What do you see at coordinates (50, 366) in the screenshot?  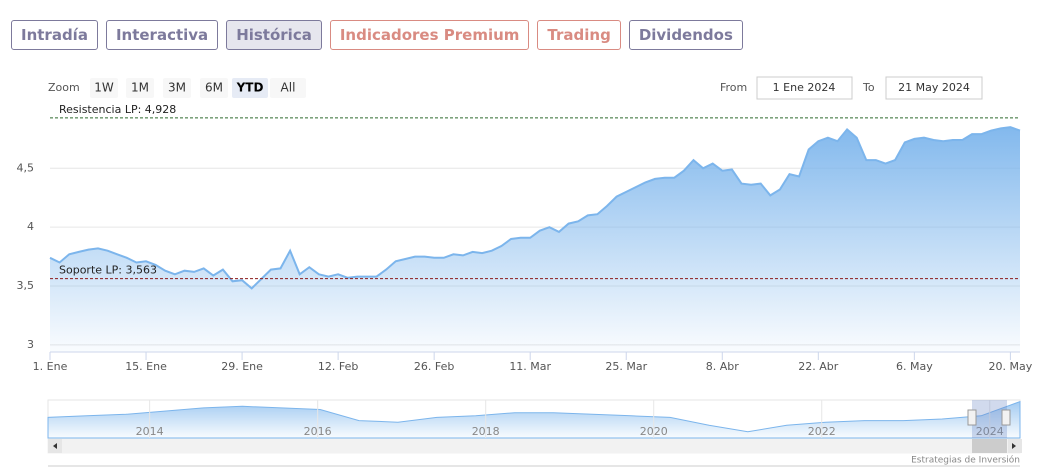 I see `x-tick-label: 1. Ene` at bounding box center [50, 366].